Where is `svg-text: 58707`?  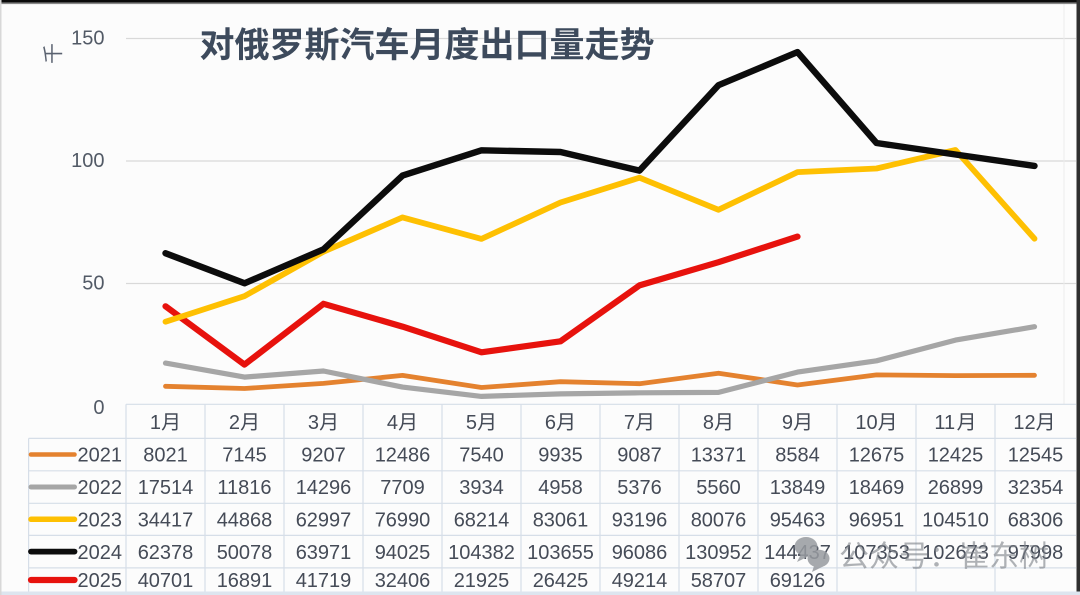 svg-text: 58707 is located at coordinates (719, 581).